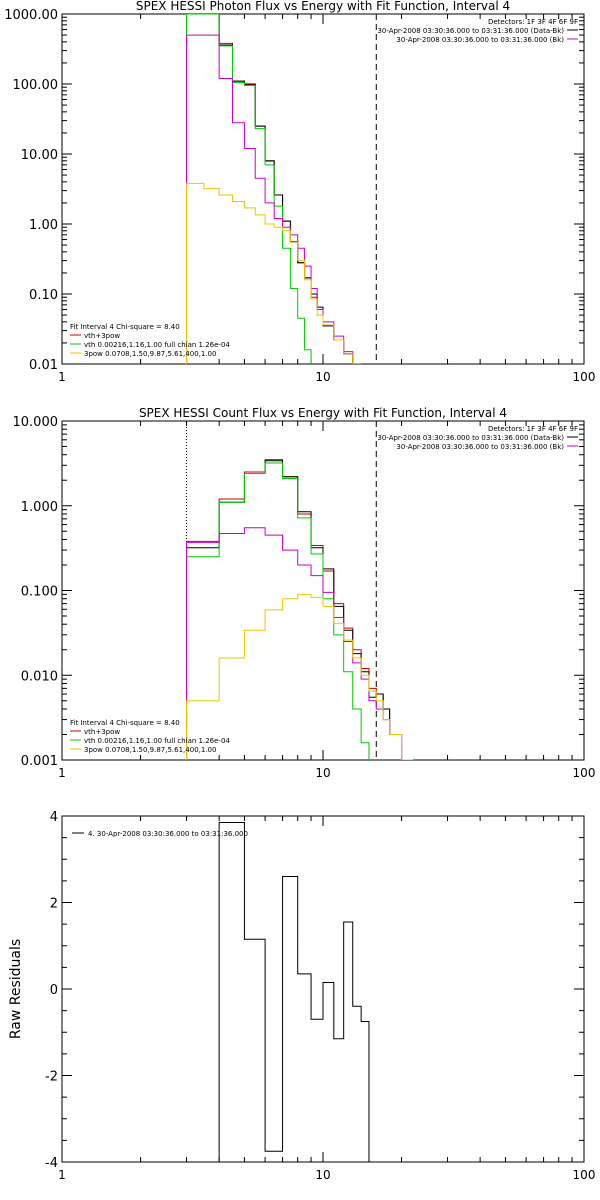 The width and height of the screenshot is (600, 1200). What do you see at coordinates (54, 904) in the screenshot?
I see `y-tick-label: 2` at bounding box center [54, 904].